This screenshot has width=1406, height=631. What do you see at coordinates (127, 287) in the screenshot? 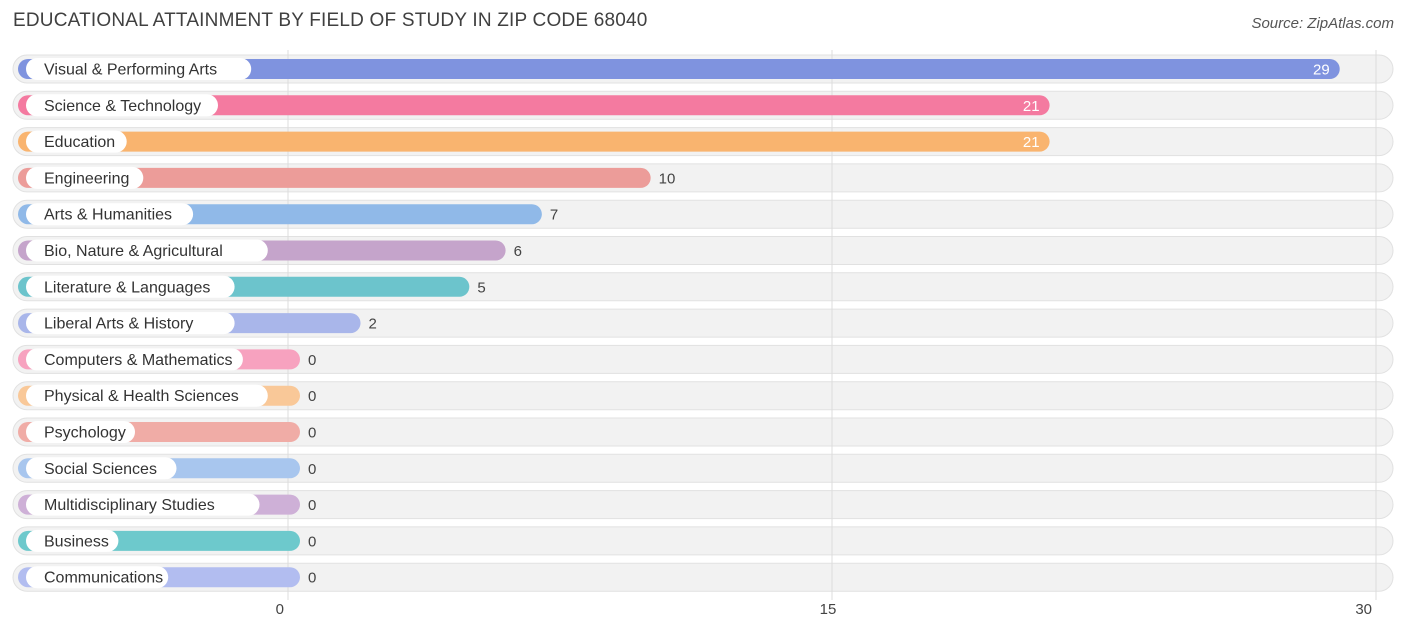
I see `category-label: Literature & Languages` at bounding box center [127, 287].